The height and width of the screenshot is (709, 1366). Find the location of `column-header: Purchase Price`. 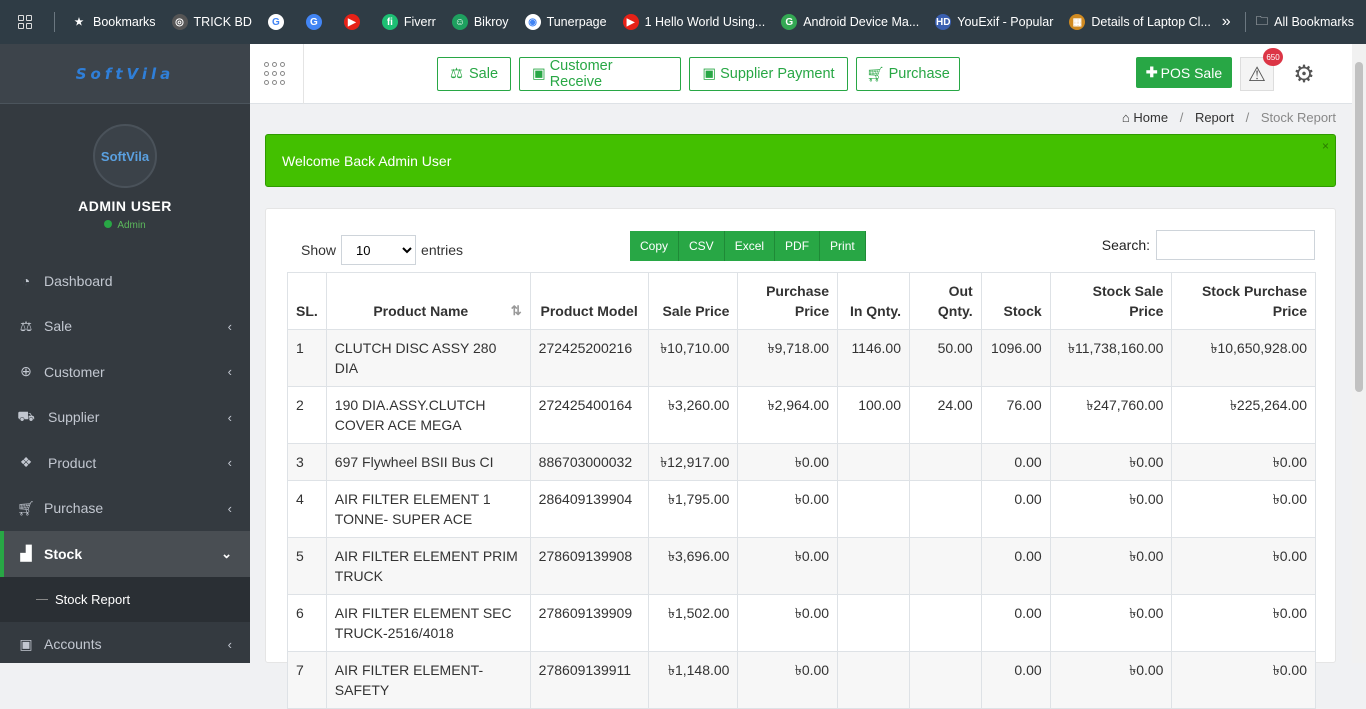

column-header: Purchase Price is located at coordinates (788, 301).